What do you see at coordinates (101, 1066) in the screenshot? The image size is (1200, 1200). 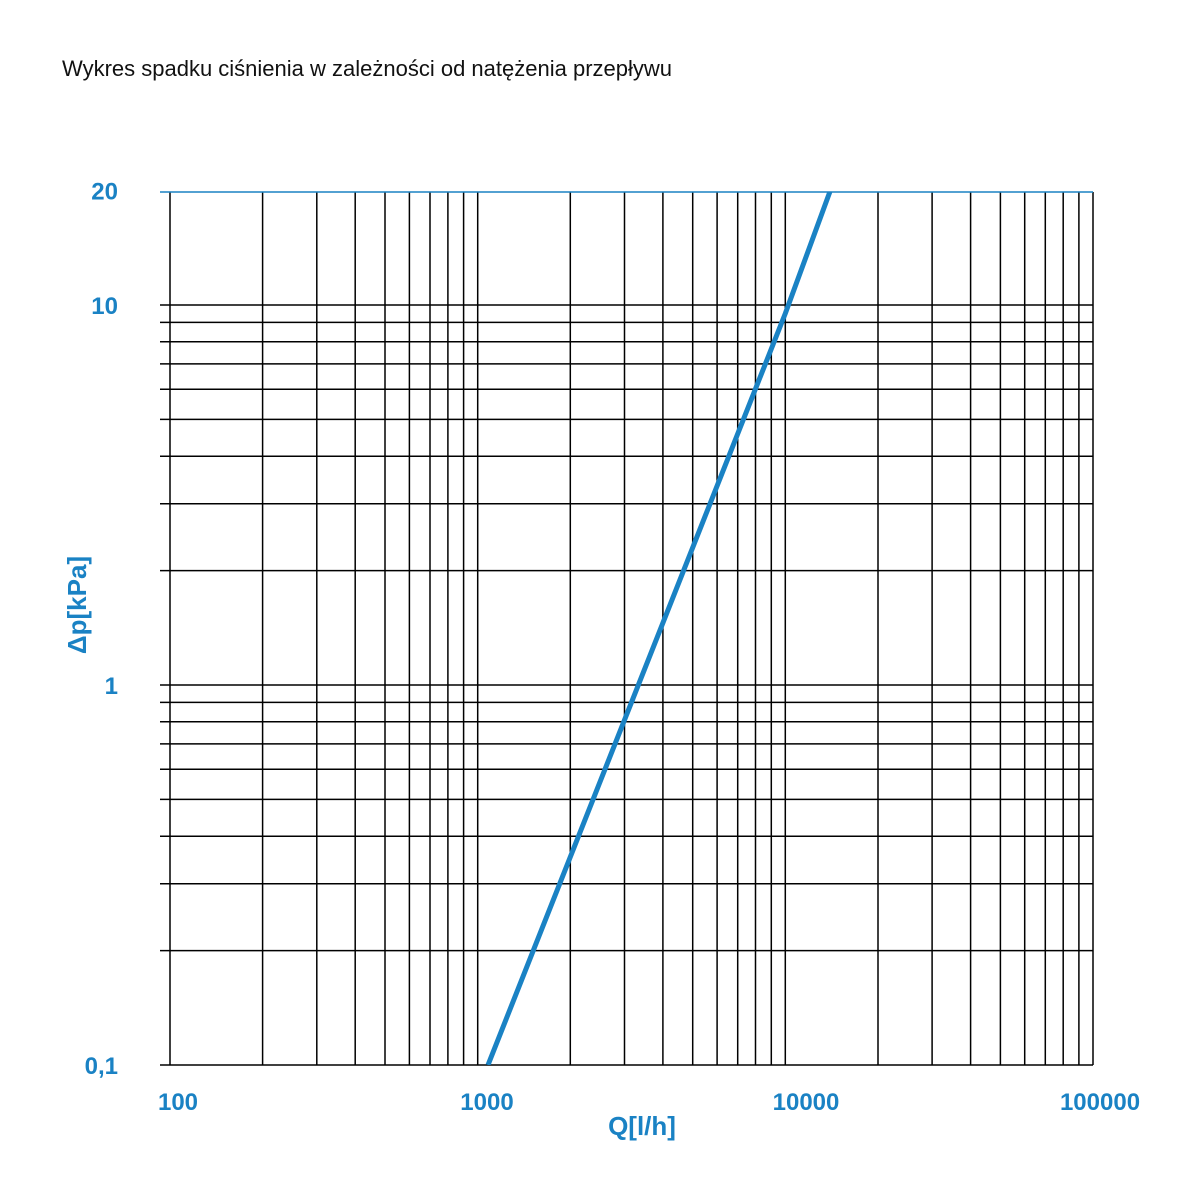 I see `y-tick-label: 0,1` at bounding box center [101, 1066].